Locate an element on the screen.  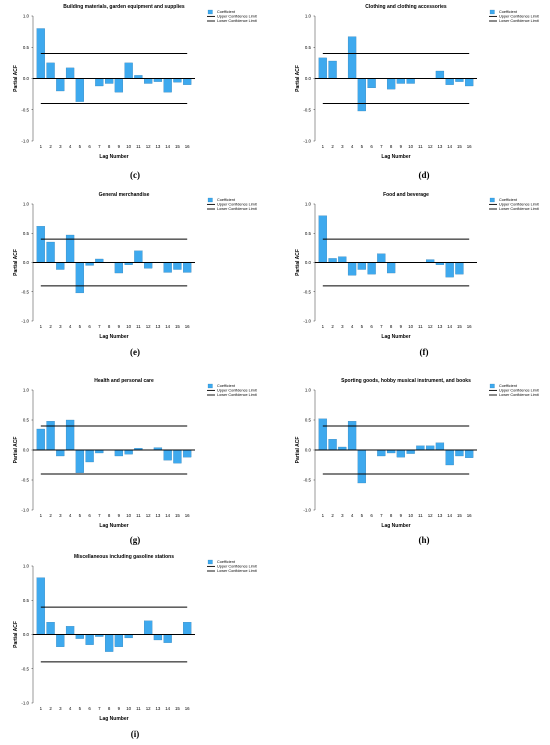
panel-label: (i) is located at coordinates (135, 734).